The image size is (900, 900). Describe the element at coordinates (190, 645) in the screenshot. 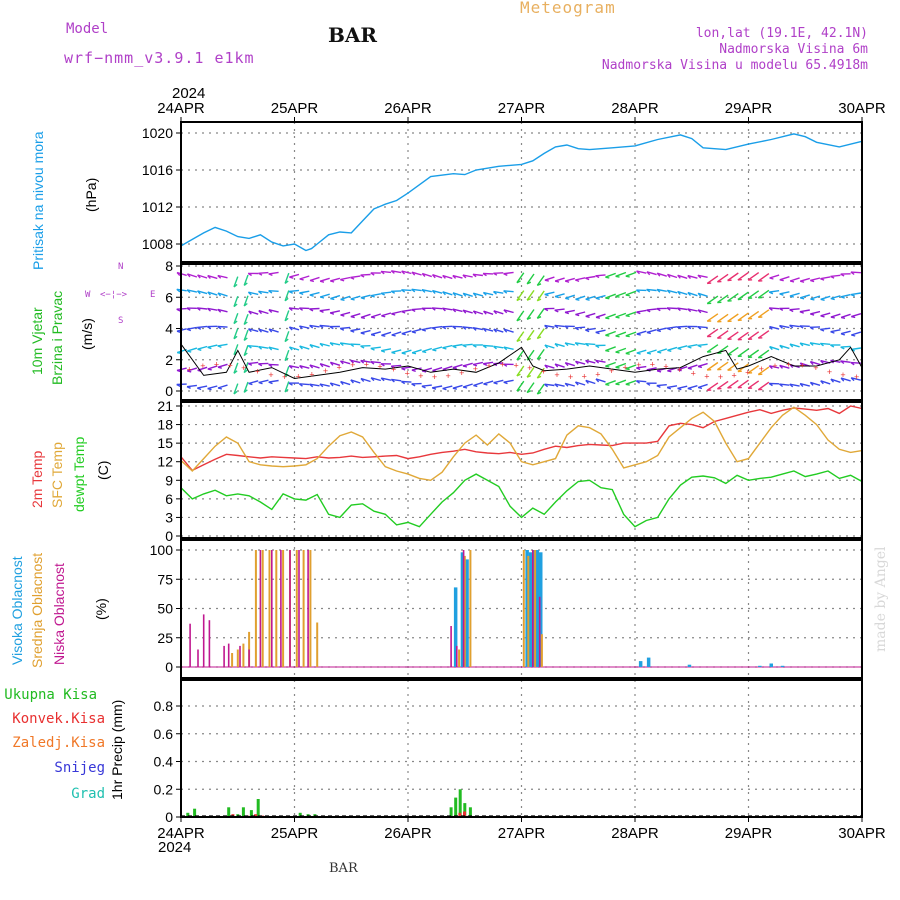

I see `low-cloud-bar` at that location.